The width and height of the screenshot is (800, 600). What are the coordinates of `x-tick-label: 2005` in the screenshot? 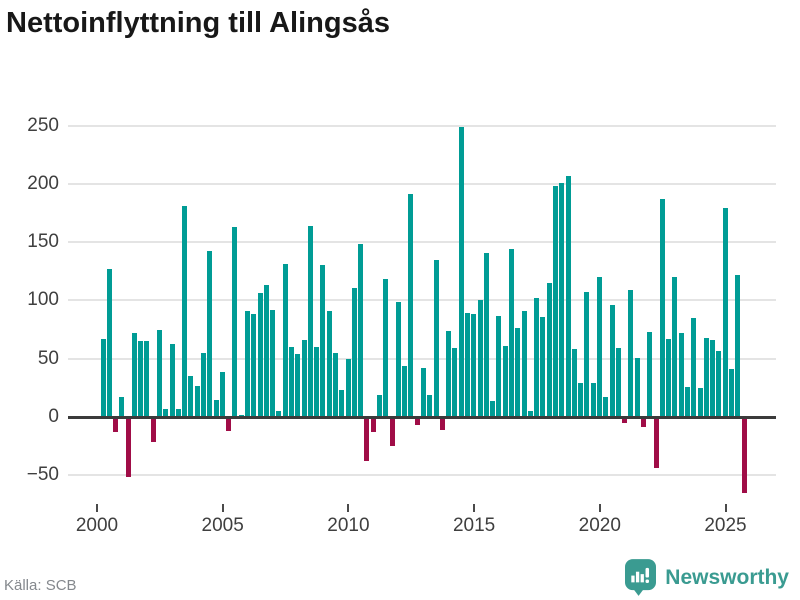 It's located at (222, 525).